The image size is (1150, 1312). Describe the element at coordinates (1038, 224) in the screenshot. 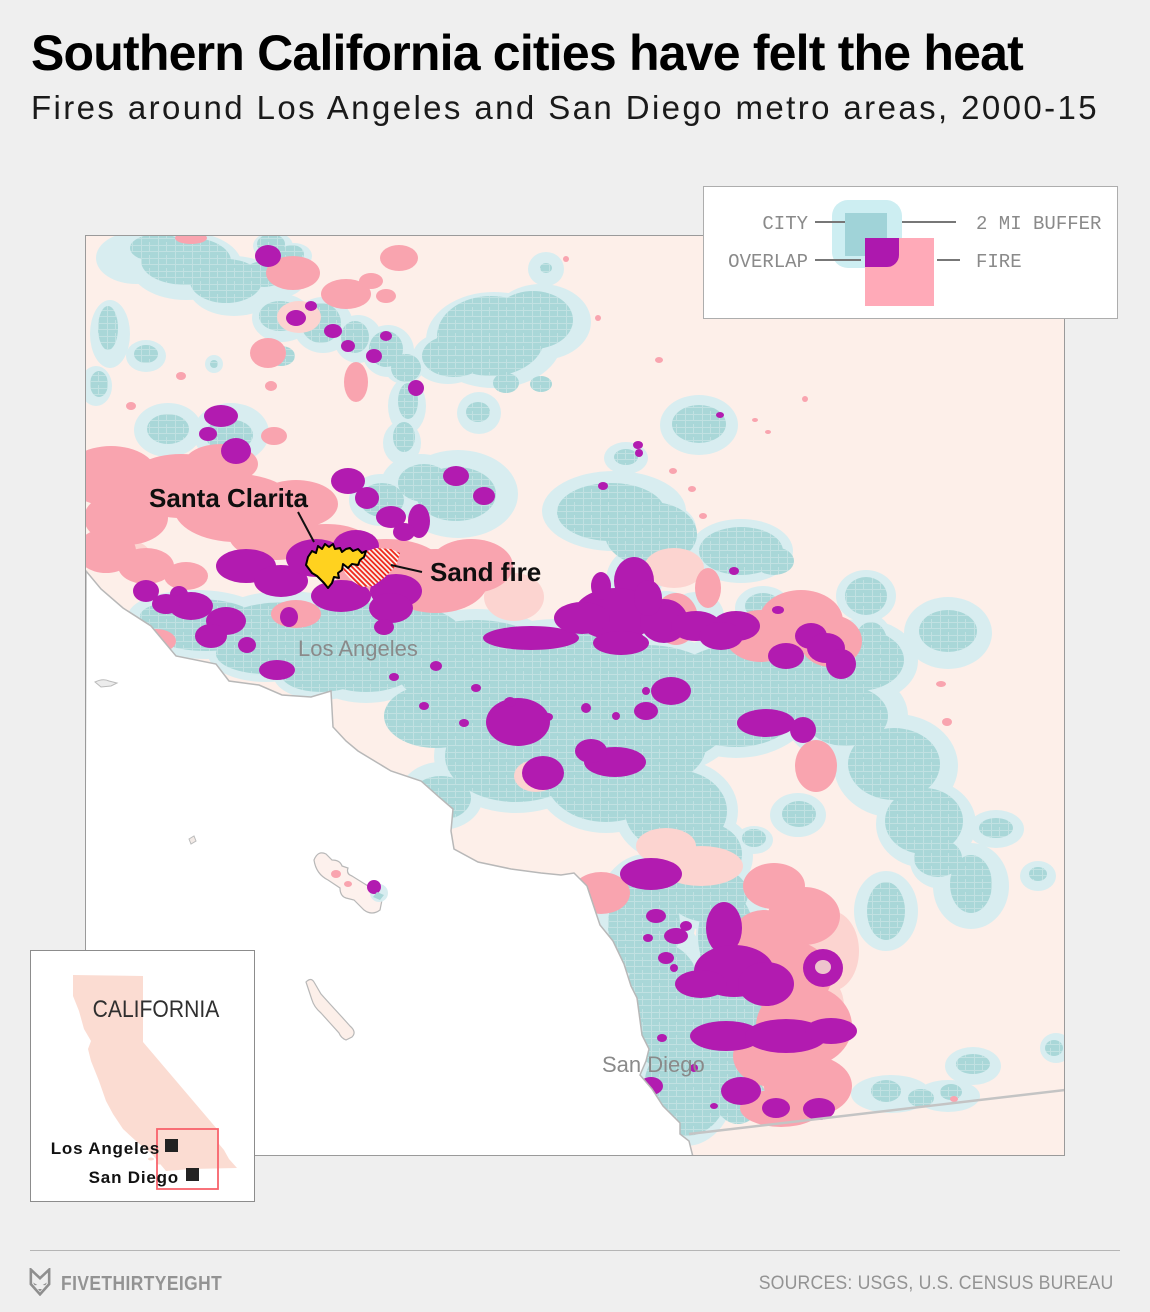

I see `svg-text: 2 MI BUFFER` at that location.